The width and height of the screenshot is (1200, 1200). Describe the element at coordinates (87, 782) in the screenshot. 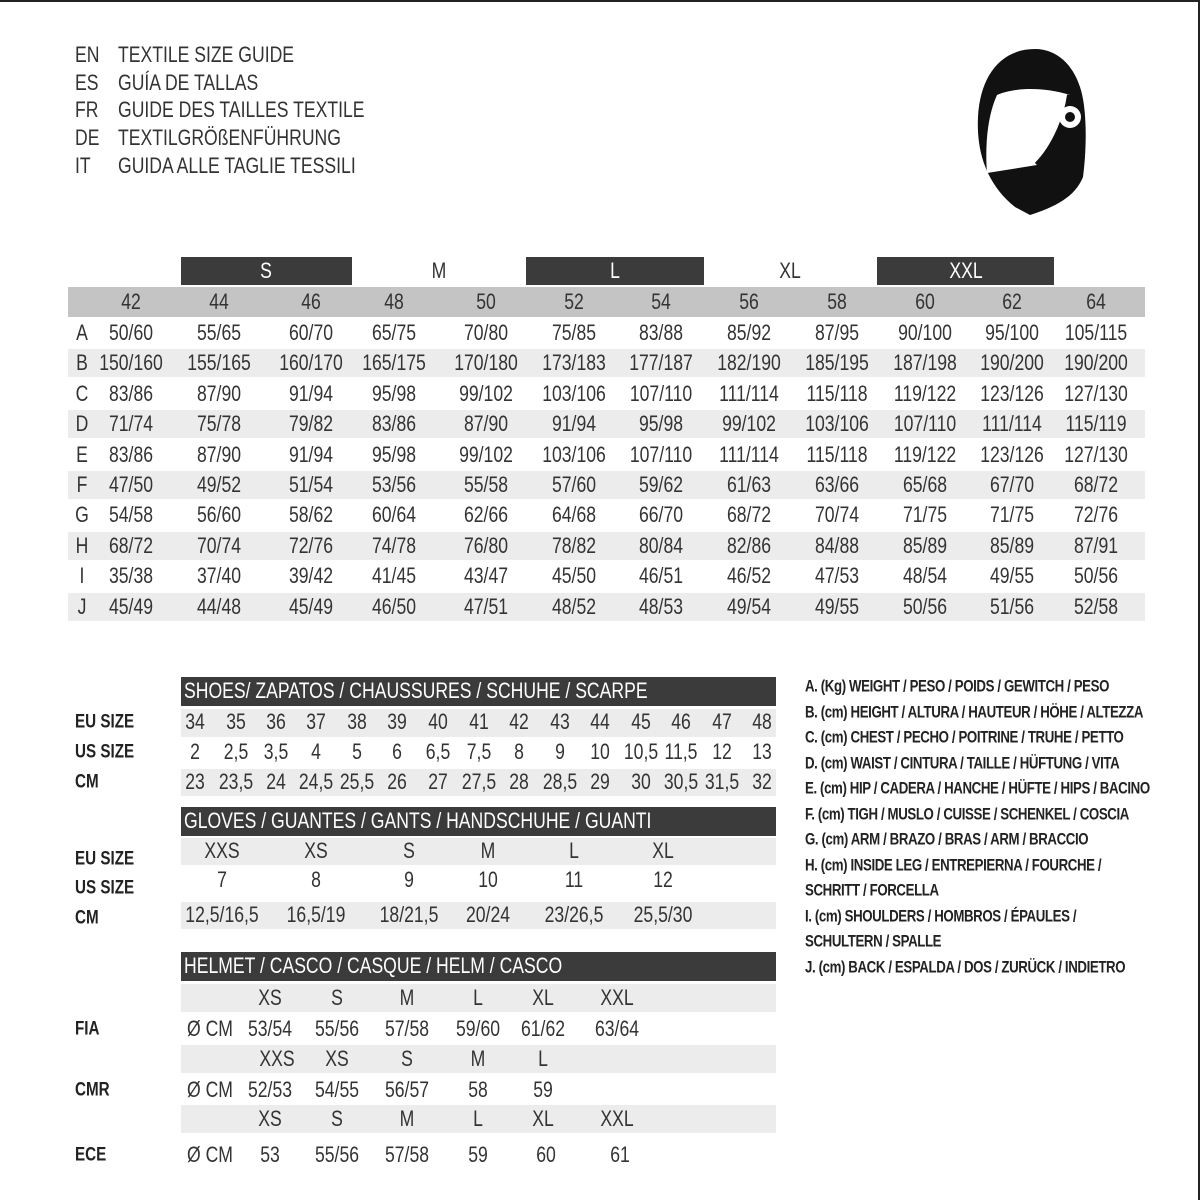

I see `shoes-row-label: CM` at that location.